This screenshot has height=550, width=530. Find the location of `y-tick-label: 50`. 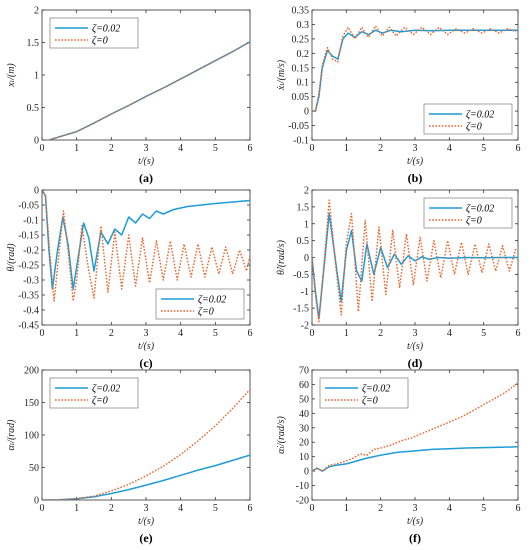

y-tick-label: 50 is located at coordinates (34, 468).